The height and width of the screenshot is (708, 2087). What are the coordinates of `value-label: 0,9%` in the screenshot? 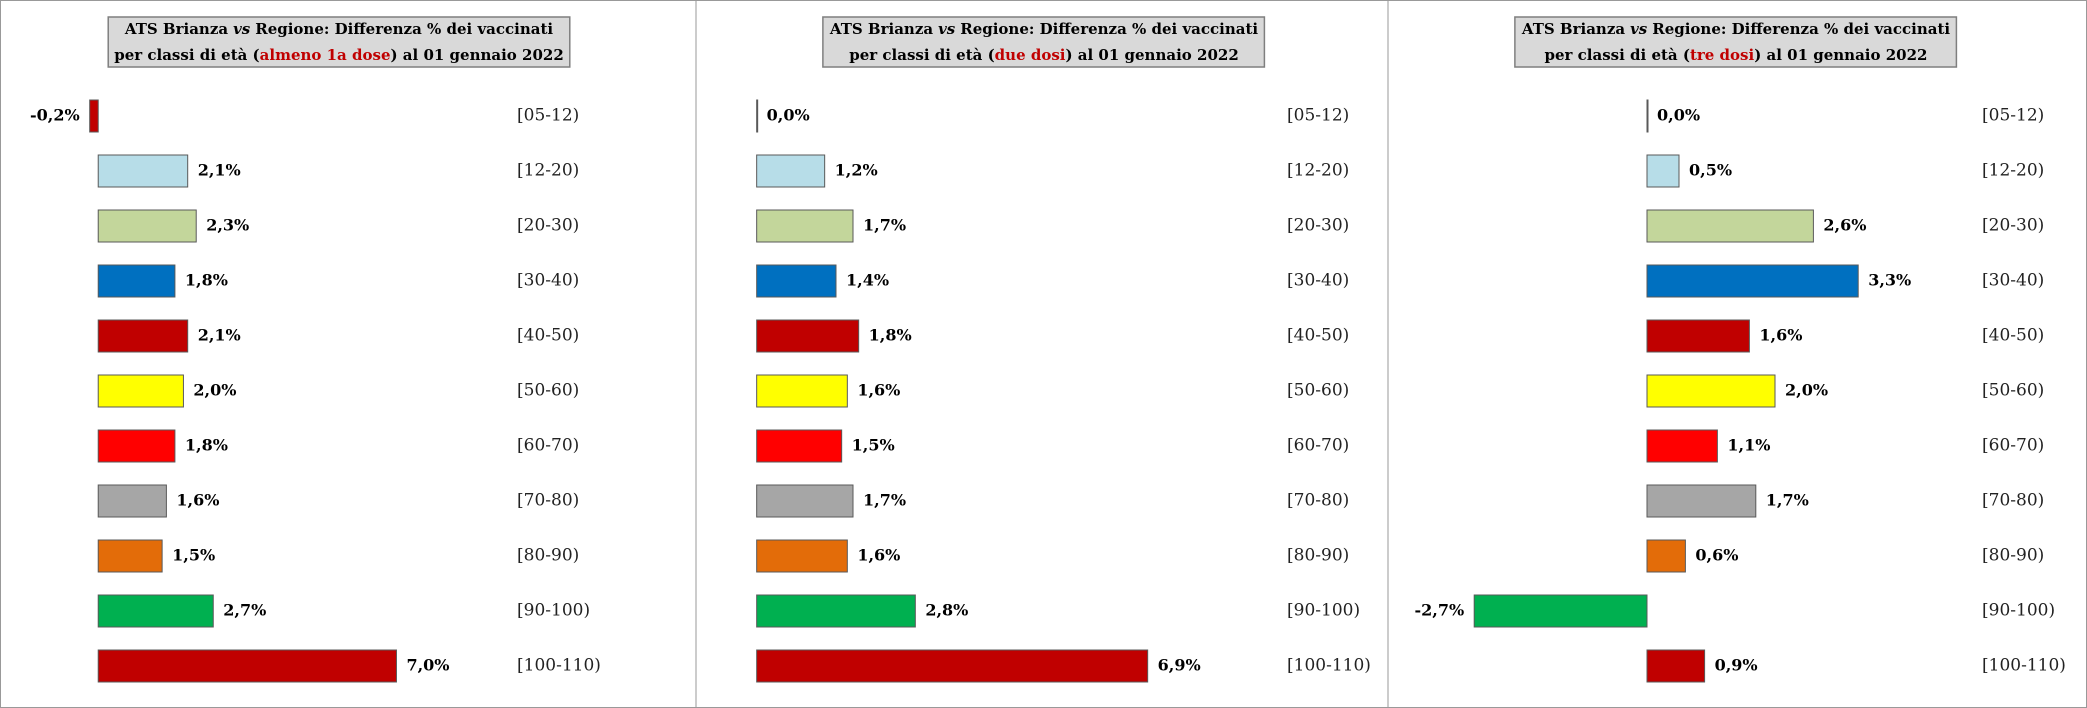 It's located at (1736, 665).